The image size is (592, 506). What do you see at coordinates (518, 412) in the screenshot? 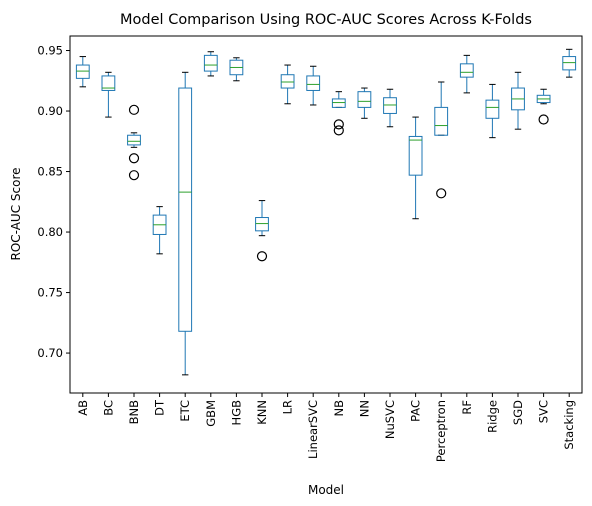
I see `x-tick-label: SGD` at bounding box center [518, 412].